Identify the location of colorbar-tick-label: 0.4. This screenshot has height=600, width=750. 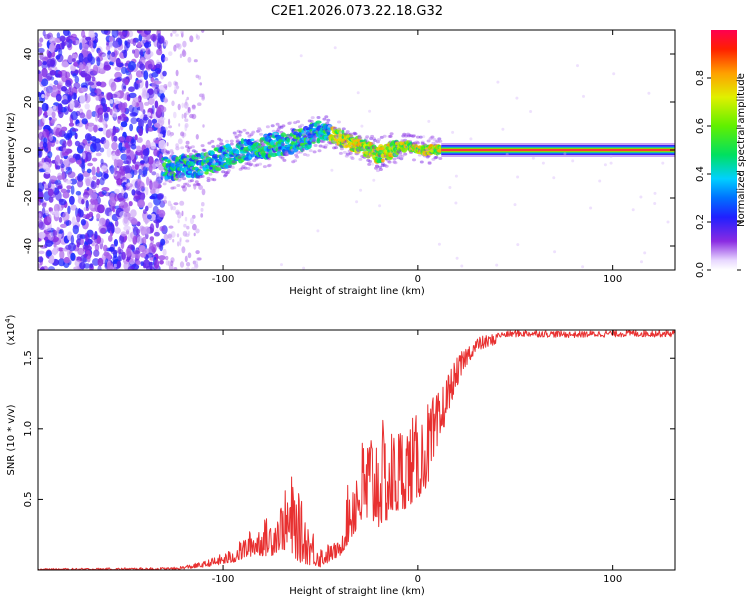
(700, 174).